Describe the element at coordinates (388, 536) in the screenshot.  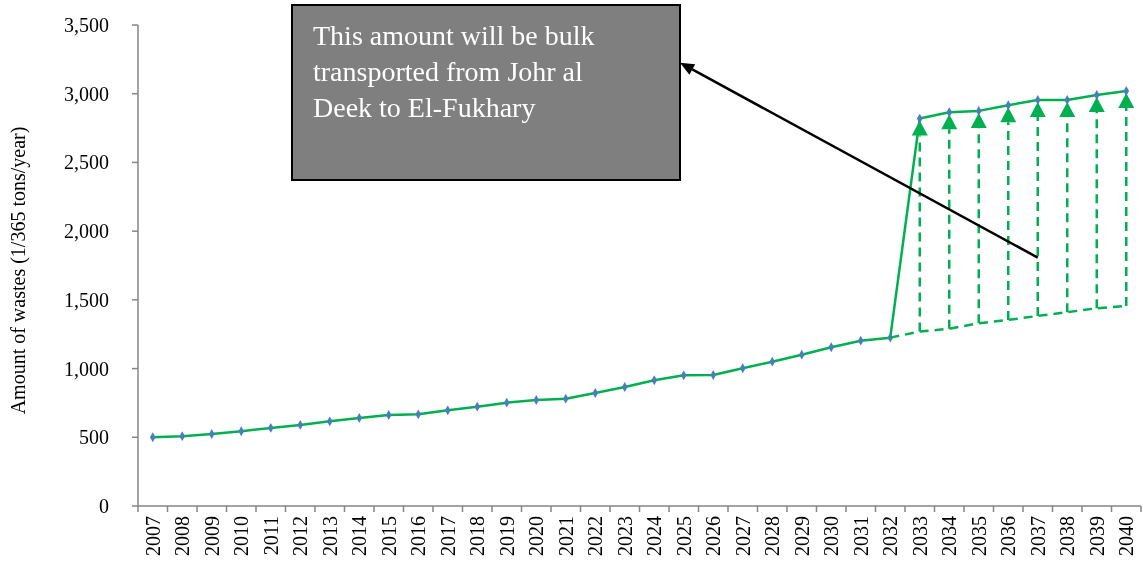
I see `x-tick-label: 2015` at that location.